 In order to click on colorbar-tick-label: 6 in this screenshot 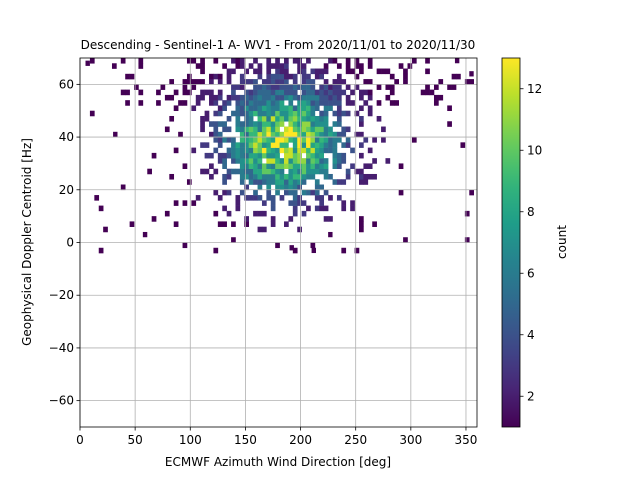, I will do `click(531, 273)`.